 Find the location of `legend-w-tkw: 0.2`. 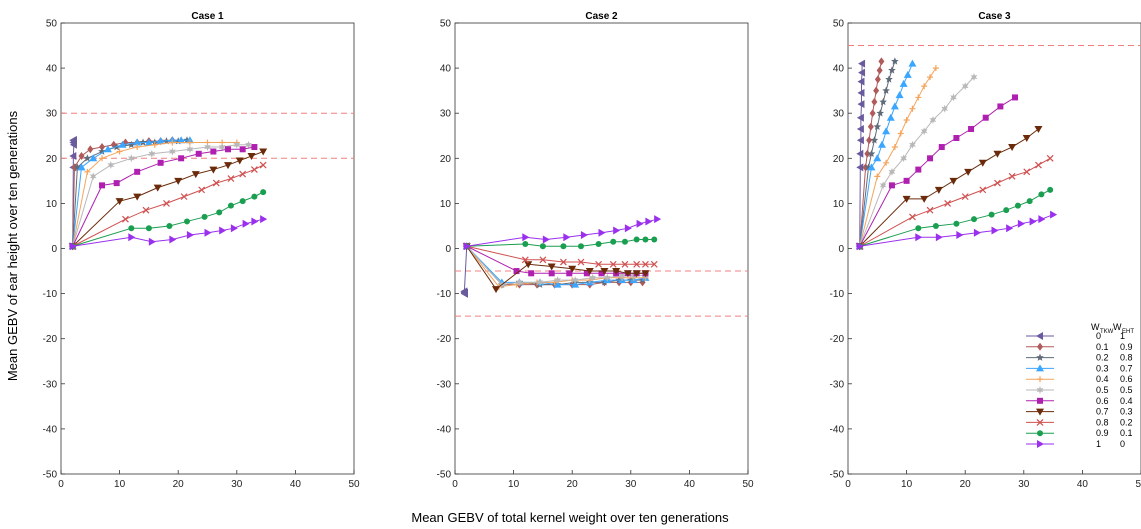

legend-w-tkw: 0.2 is located at coordinates (1102, 358).